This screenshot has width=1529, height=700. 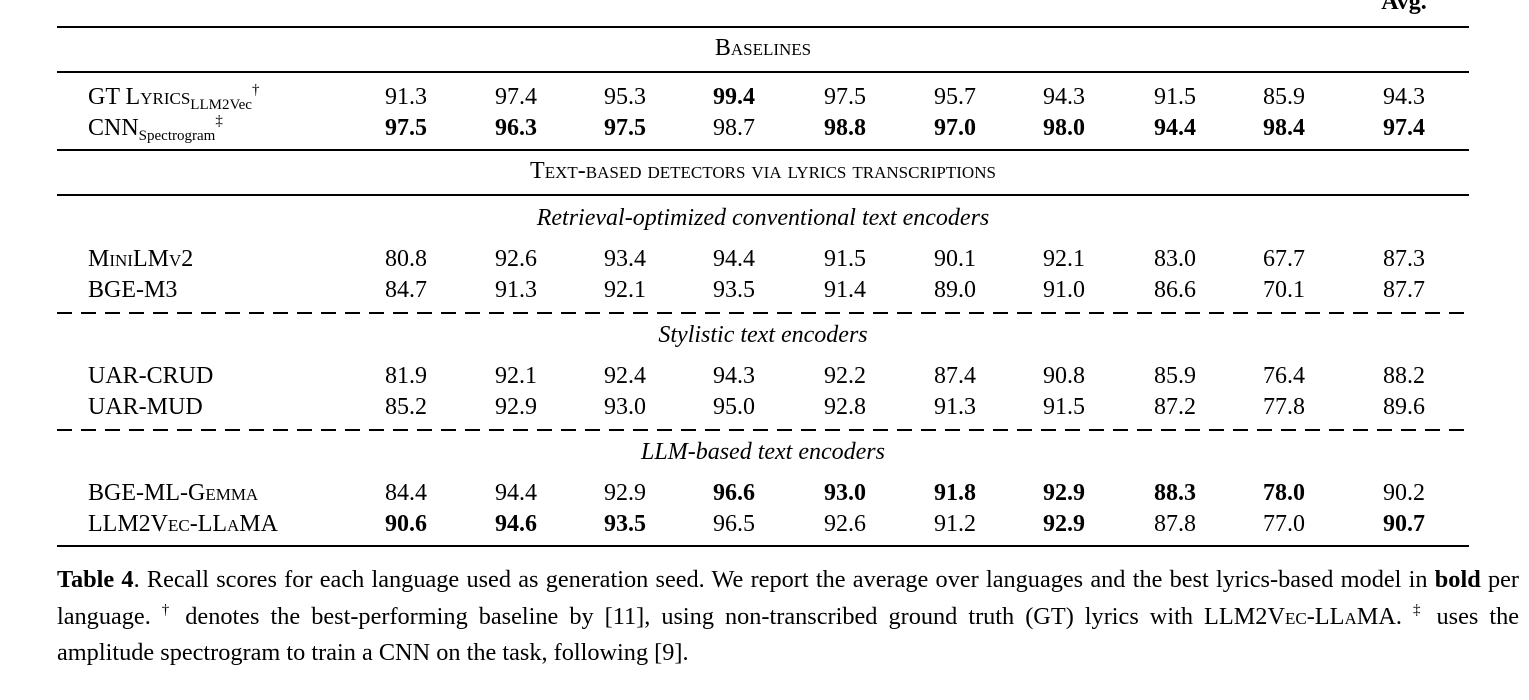 I want to click on cell-value: 89.6, so click(x=1404, y=407).